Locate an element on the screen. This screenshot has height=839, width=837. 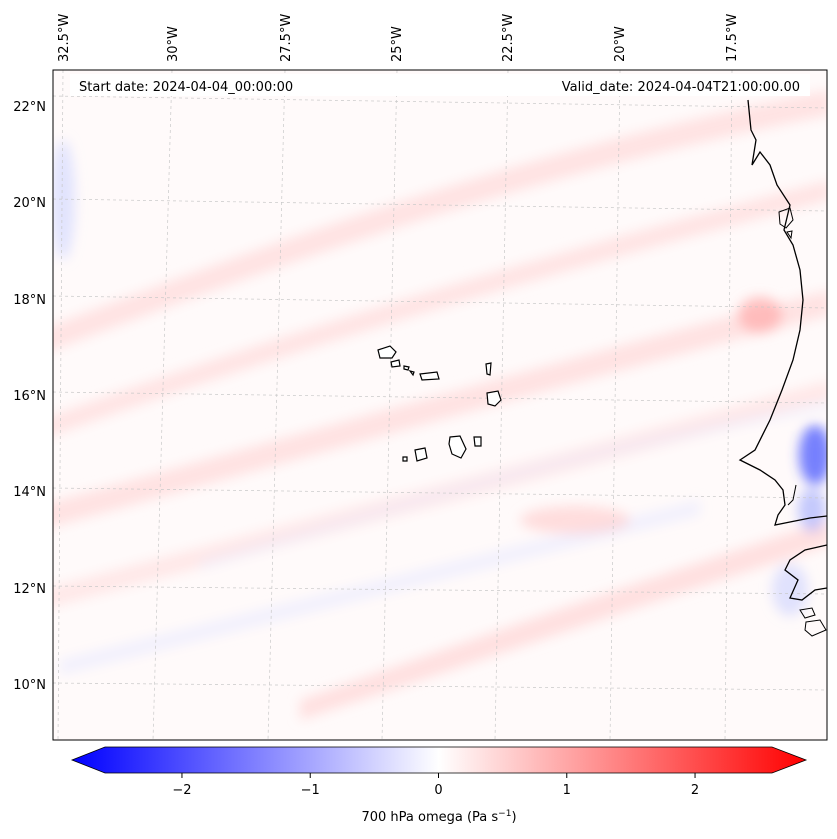
colorbar-tick-label: 2 is located at coordinates (695, 790).